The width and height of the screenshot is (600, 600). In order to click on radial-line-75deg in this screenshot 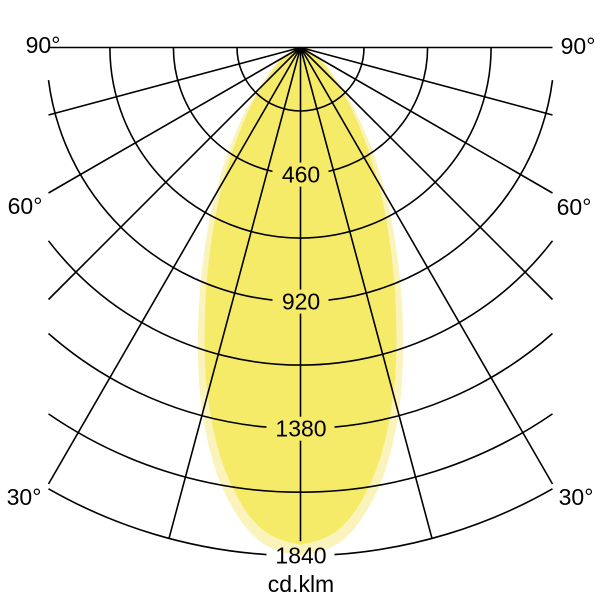, I will do `click(426, 81)`.